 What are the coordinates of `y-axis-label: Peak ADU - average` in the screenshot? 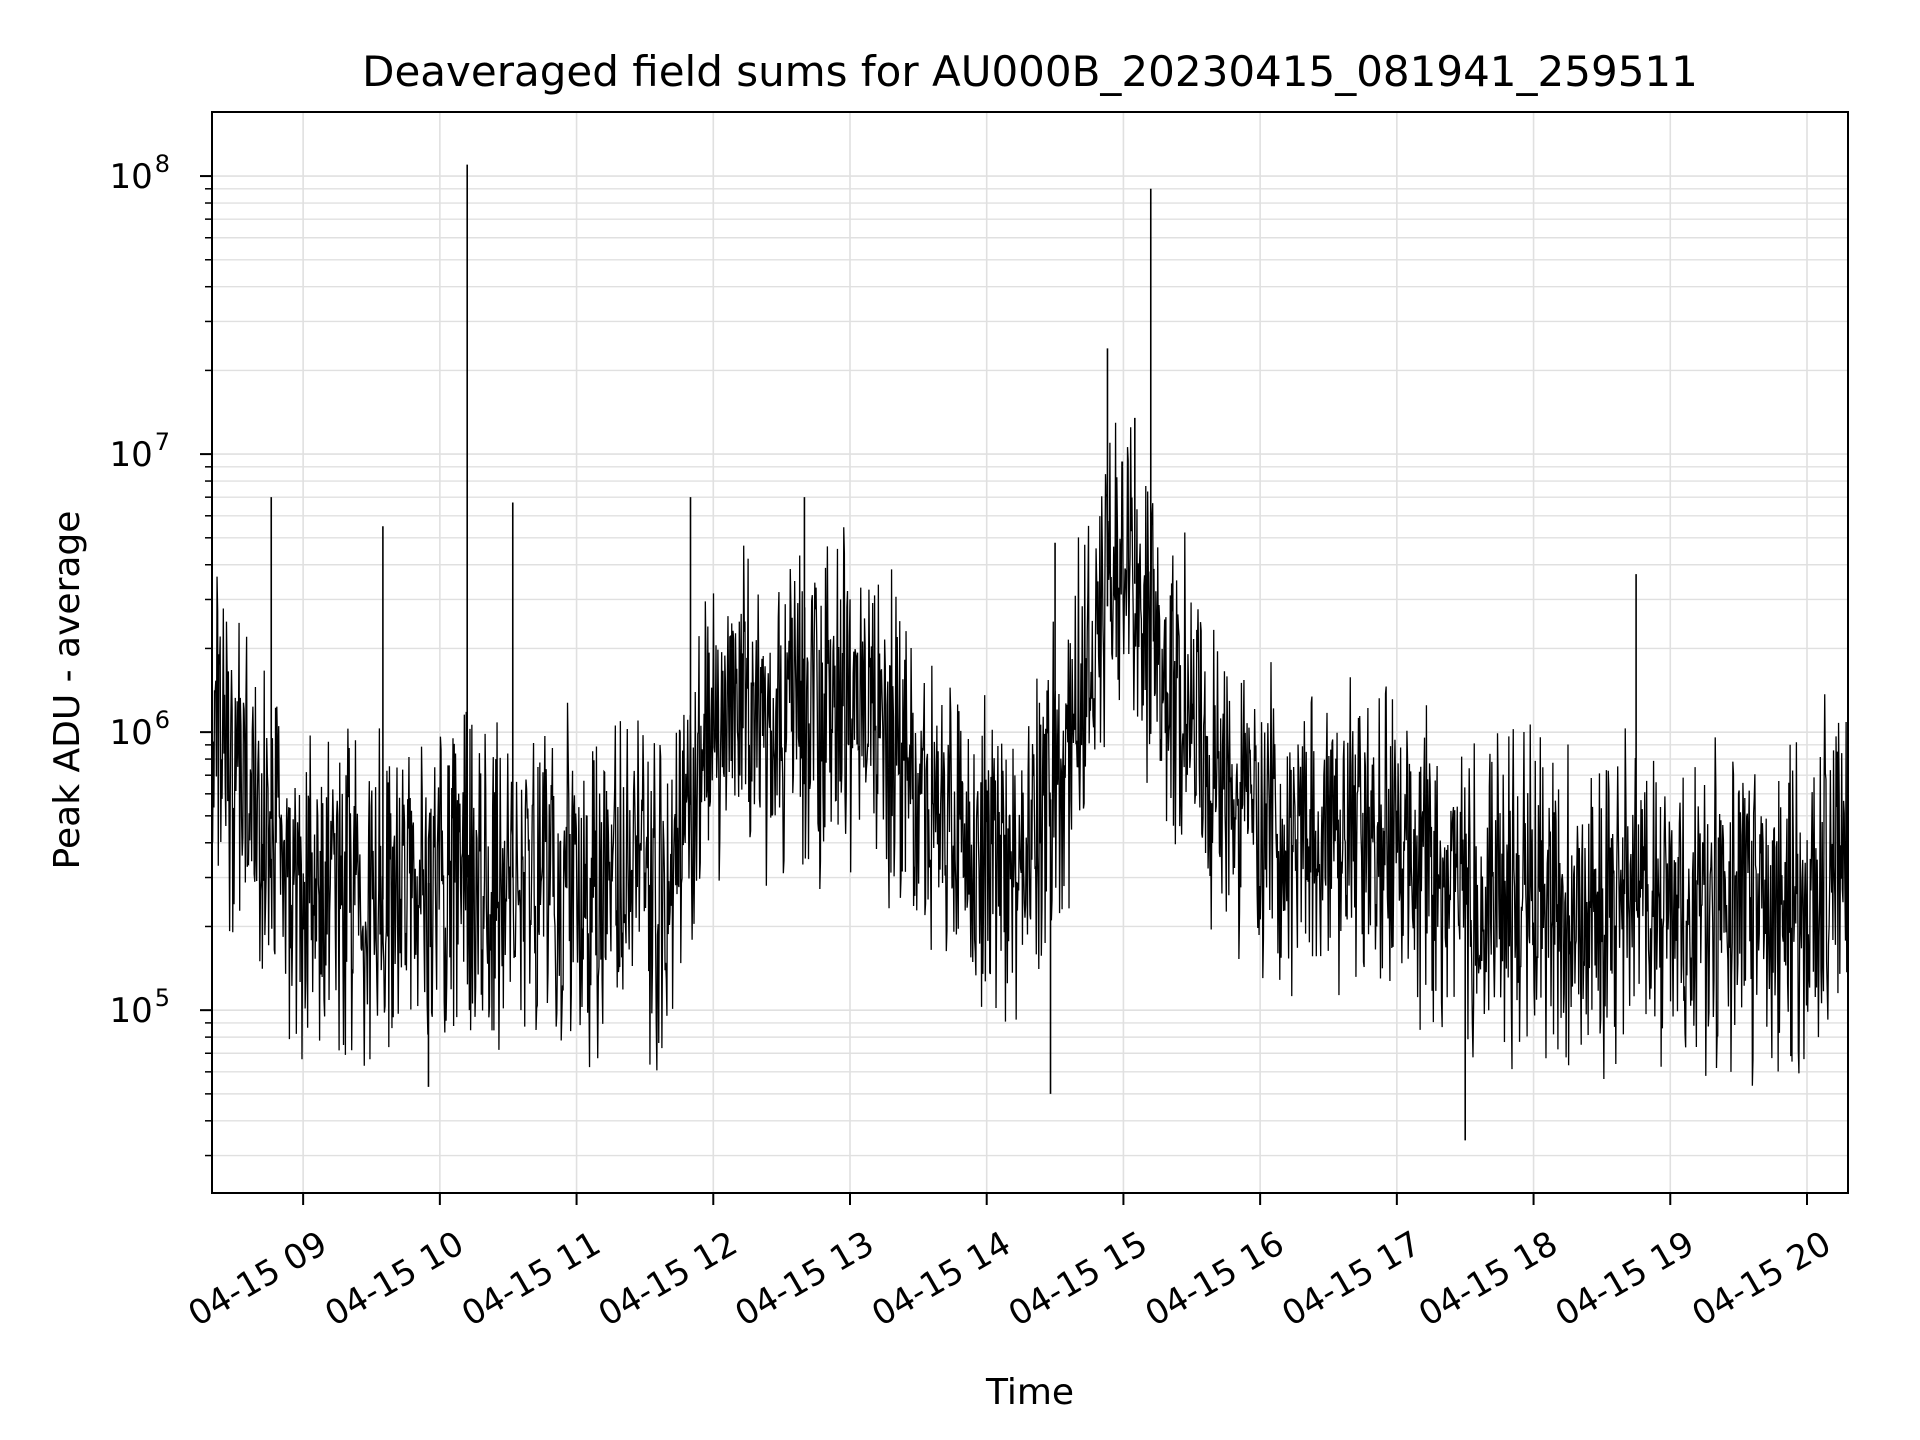 It's located at (67, 690).